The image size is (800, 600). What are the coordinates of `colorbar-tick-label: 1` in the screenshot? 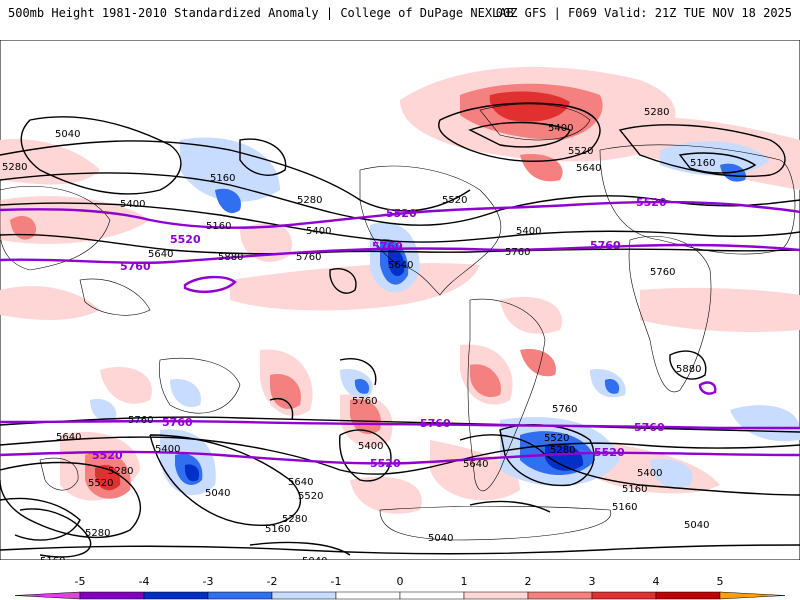 It's located at (464, 581).